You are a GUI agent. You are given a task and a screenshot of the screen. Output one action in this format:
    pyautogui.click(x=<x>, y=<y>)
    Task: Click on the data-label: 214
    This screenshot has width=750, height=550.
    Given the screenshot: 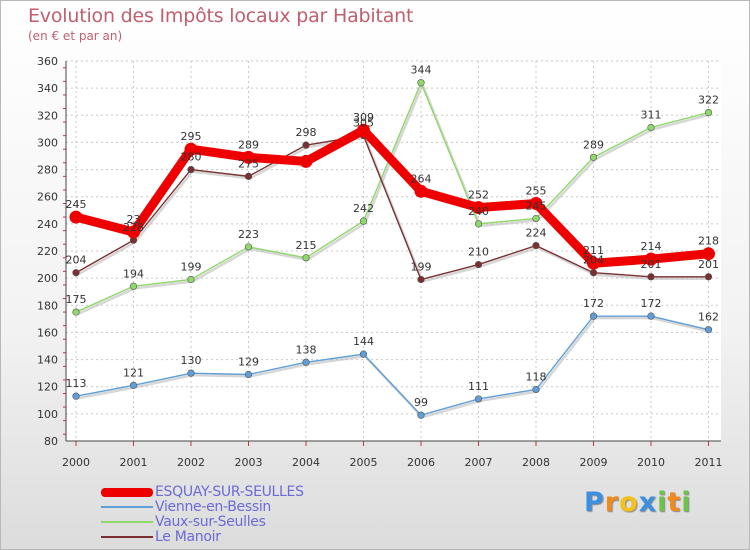 What is the action you would take?
    pyautogui.click(x=651, y=246)
    